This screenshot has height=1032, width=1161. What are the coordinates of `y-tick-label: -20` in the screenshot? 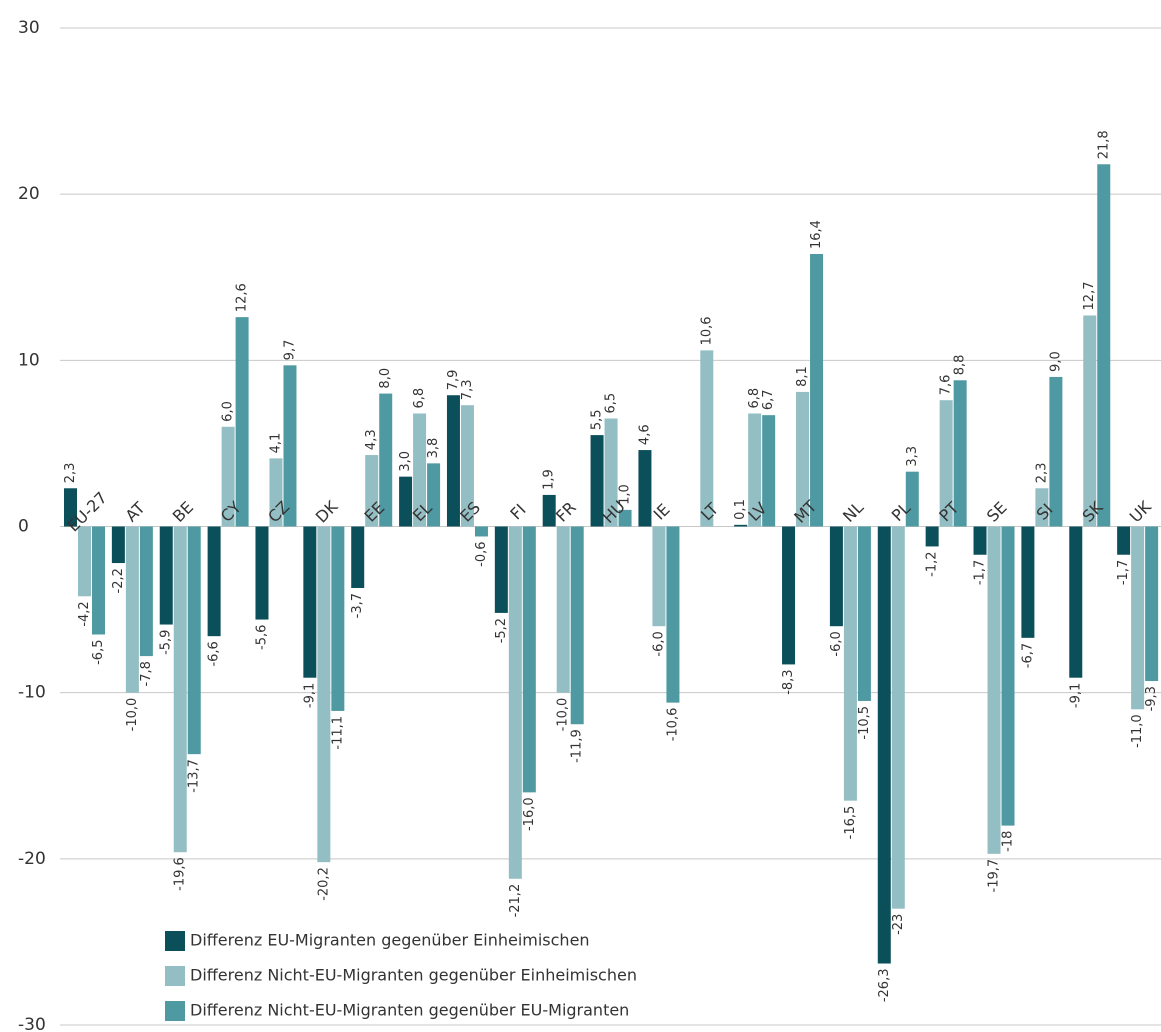 It's located at (32, 859).